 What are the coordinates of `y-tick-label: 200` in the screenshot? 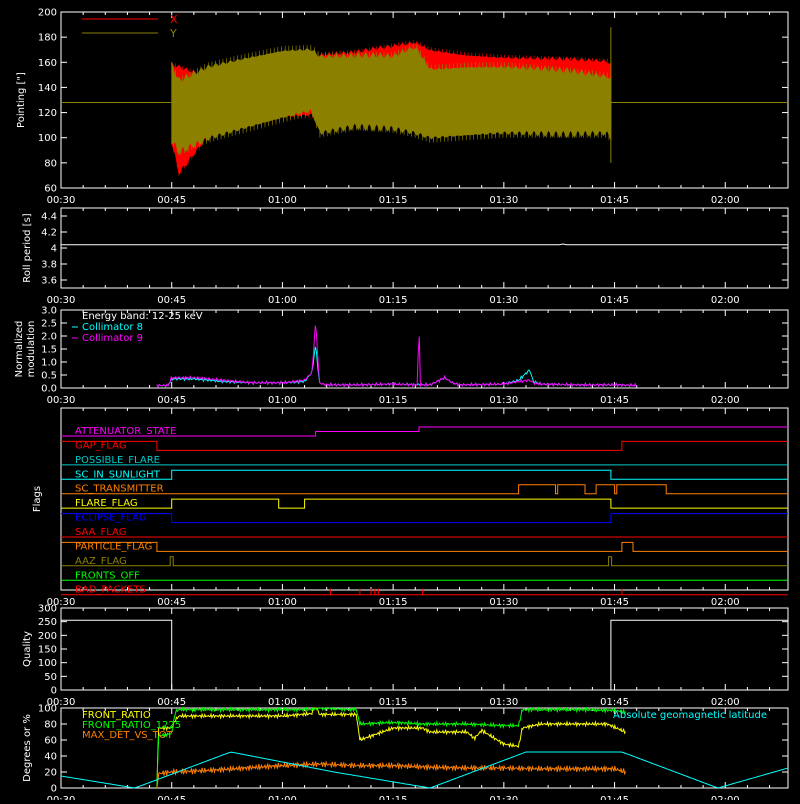 It's located at (47, 636).